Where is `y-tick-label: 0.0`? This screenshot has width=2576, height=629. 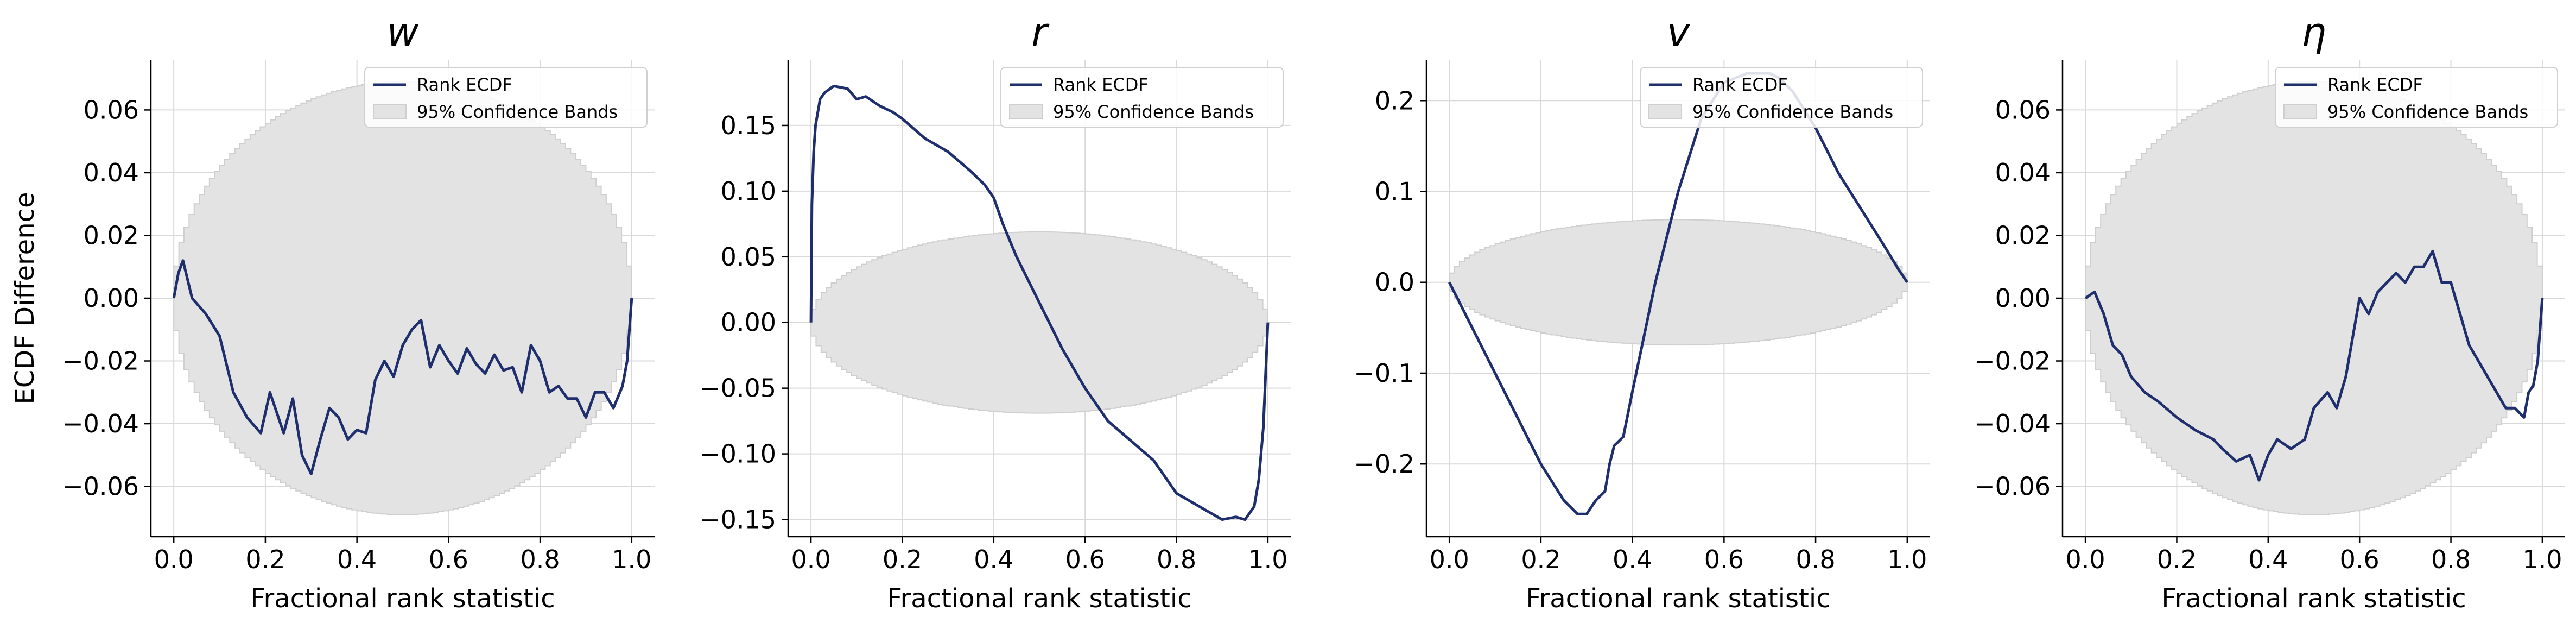
y-tick-label: 0.0 is located at coordinates (1394, 282).